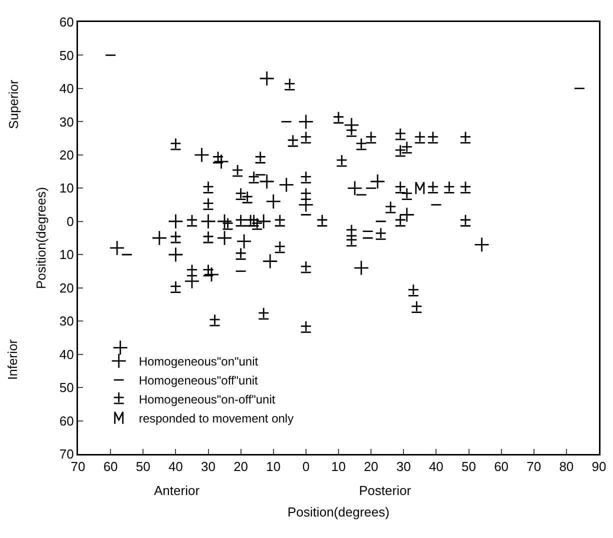 The width and height of the screenshot is (613, 538). I want to click on y-tick-label: 0, so click(70, 221).